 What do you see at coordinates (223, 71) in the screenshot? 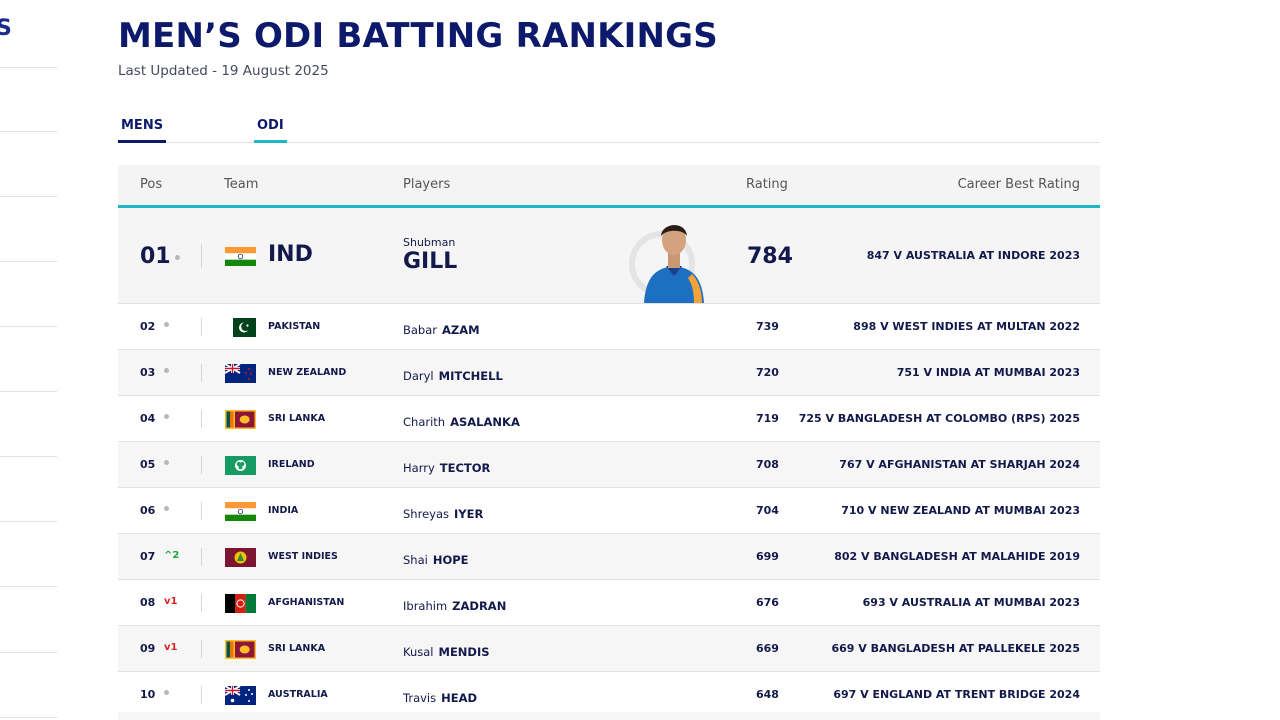
I see `last-updated: Last Updated - 19 August 2025` at bounding box center [223, 71].